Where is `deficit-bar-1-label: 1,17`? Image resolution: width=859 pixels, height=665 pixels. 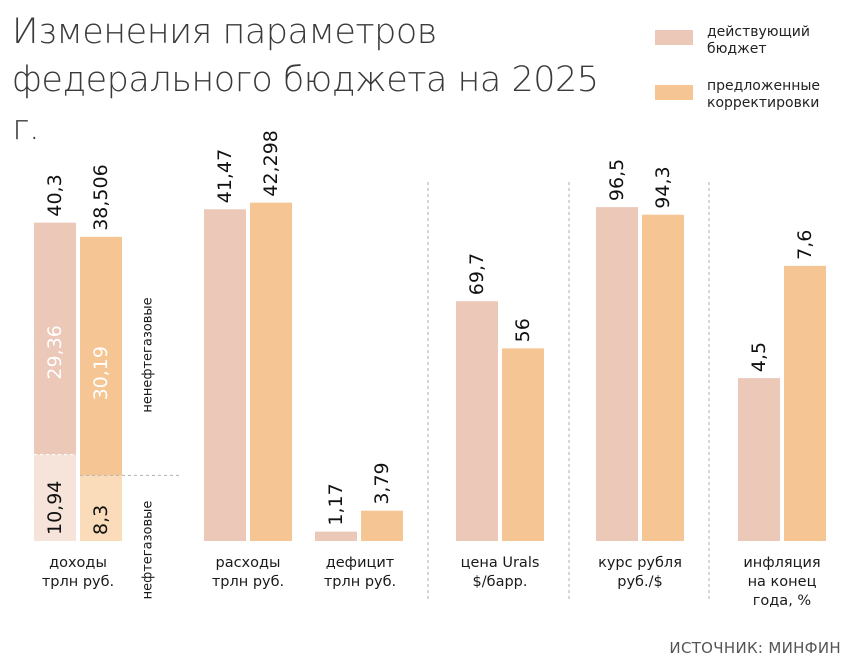 deficit-bar-1-label: 1,17 is located at coordinates (336, 504).